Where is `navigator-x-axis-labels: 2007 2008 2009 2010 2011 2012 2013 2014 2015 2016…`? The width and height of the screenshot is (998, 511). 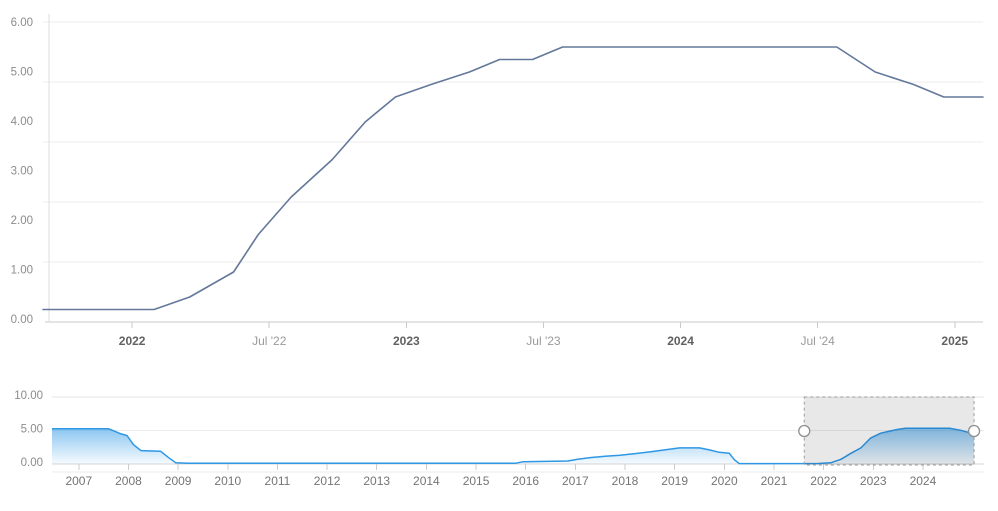 navigator-x-axis-labels: 2007 2008 2009 2010 2011 2012 2013 2014 2015 2016… is located at coordinates (501, 476).